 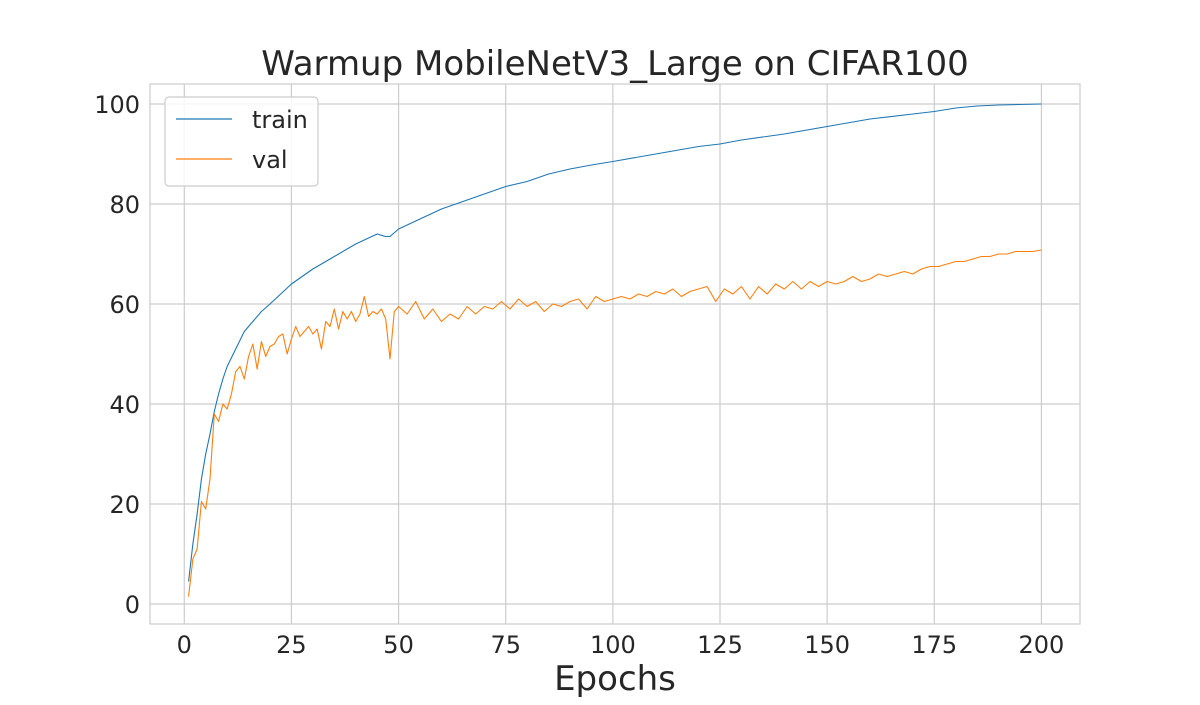 I want to click on x-tick-label: 50, so click(x=398, y=645).